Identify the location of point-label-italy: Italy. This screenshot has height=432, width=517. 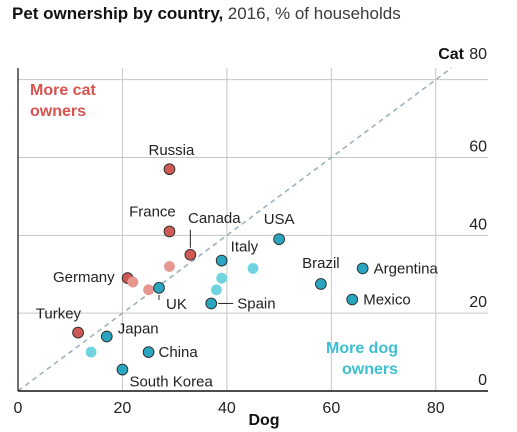
(245, 247).